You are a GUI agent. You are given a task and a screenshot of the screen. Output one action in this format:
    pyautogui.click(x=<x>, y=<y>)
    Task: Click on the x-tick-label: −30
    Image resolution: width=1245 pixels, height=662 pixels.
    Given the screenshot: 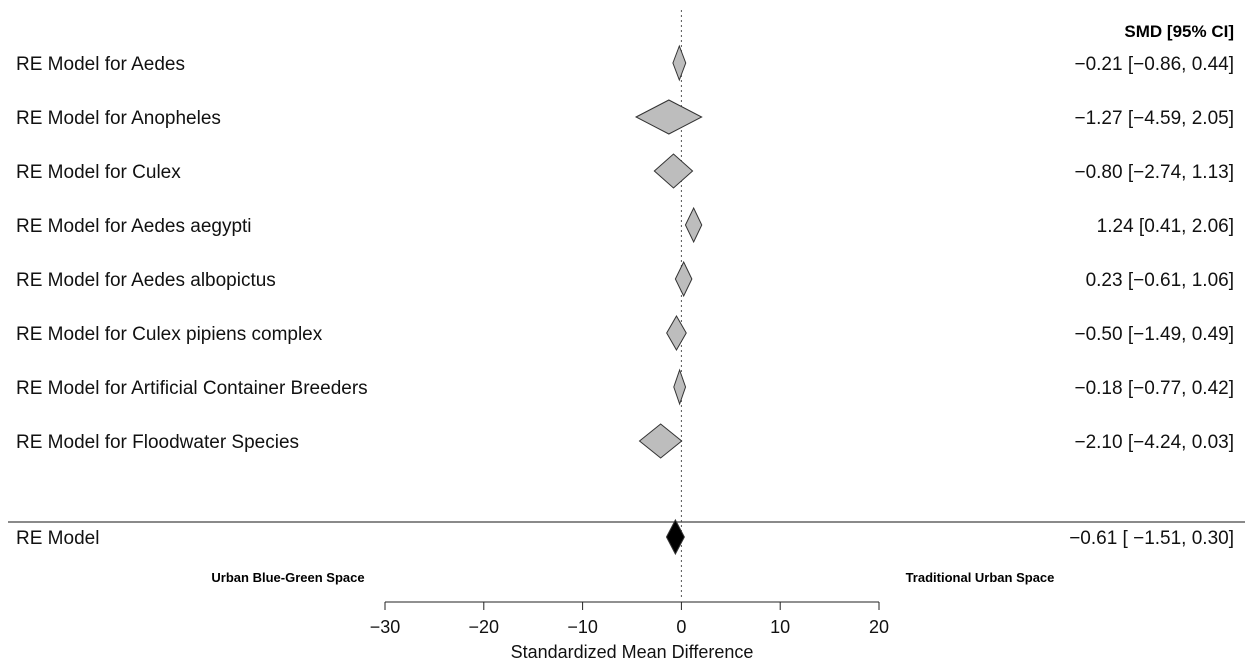 What is the action you would take?
    pyautogui.click(x=385, y=627)
    